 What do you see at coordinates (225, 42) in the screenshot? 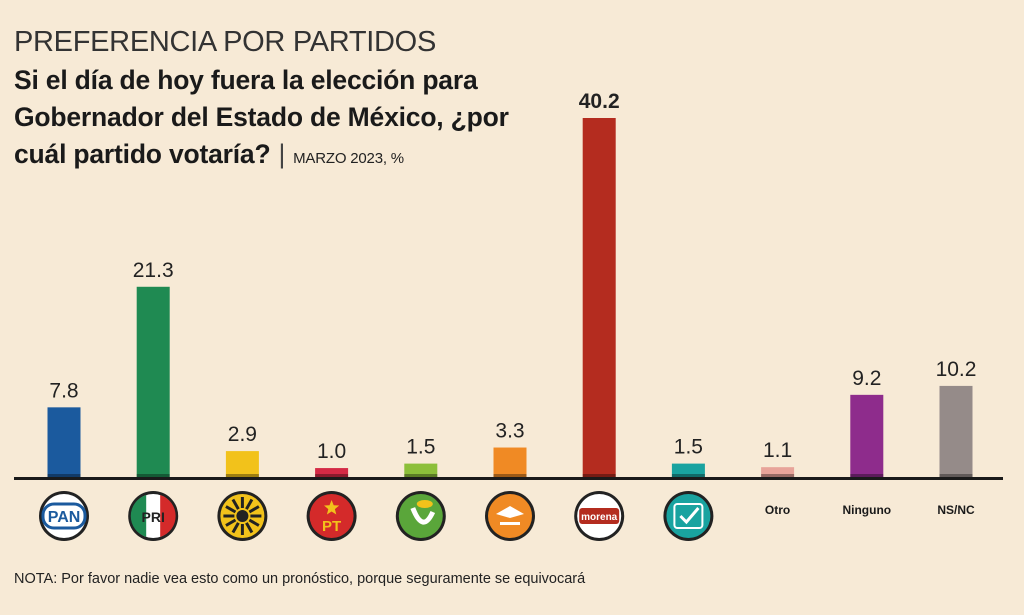
I see `chart-kicker: PREFERENCIA POR PARTIDOS` at bounding box center [225, 42].